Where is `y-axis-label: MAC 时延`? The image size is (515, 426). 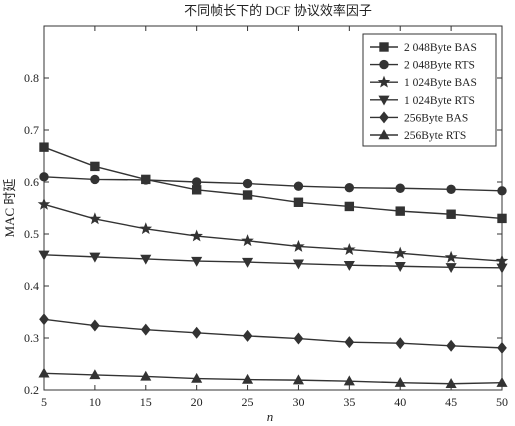
y-axis-label: MAC 时延 is located at coordinates (9, 208).